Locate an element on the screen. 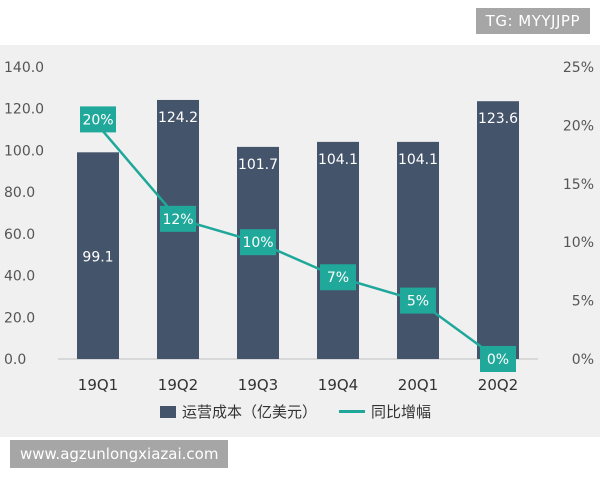 Image resolution: width=600 pixels, height=480 pixels. left-axis-tick-label: 20.0 is located at coordinates (19, 318).